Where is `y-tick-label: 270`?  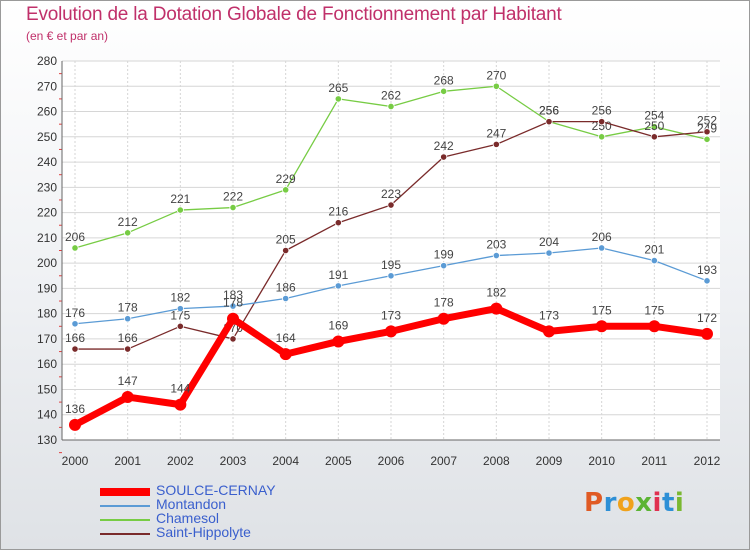
y-tick-label: 270 is located at coordinates (47, 86).